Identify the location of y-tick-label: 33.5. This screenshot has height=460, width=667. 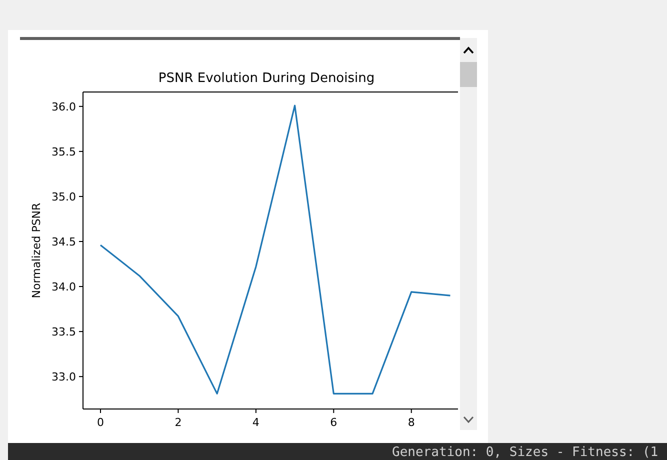
(64, 331).